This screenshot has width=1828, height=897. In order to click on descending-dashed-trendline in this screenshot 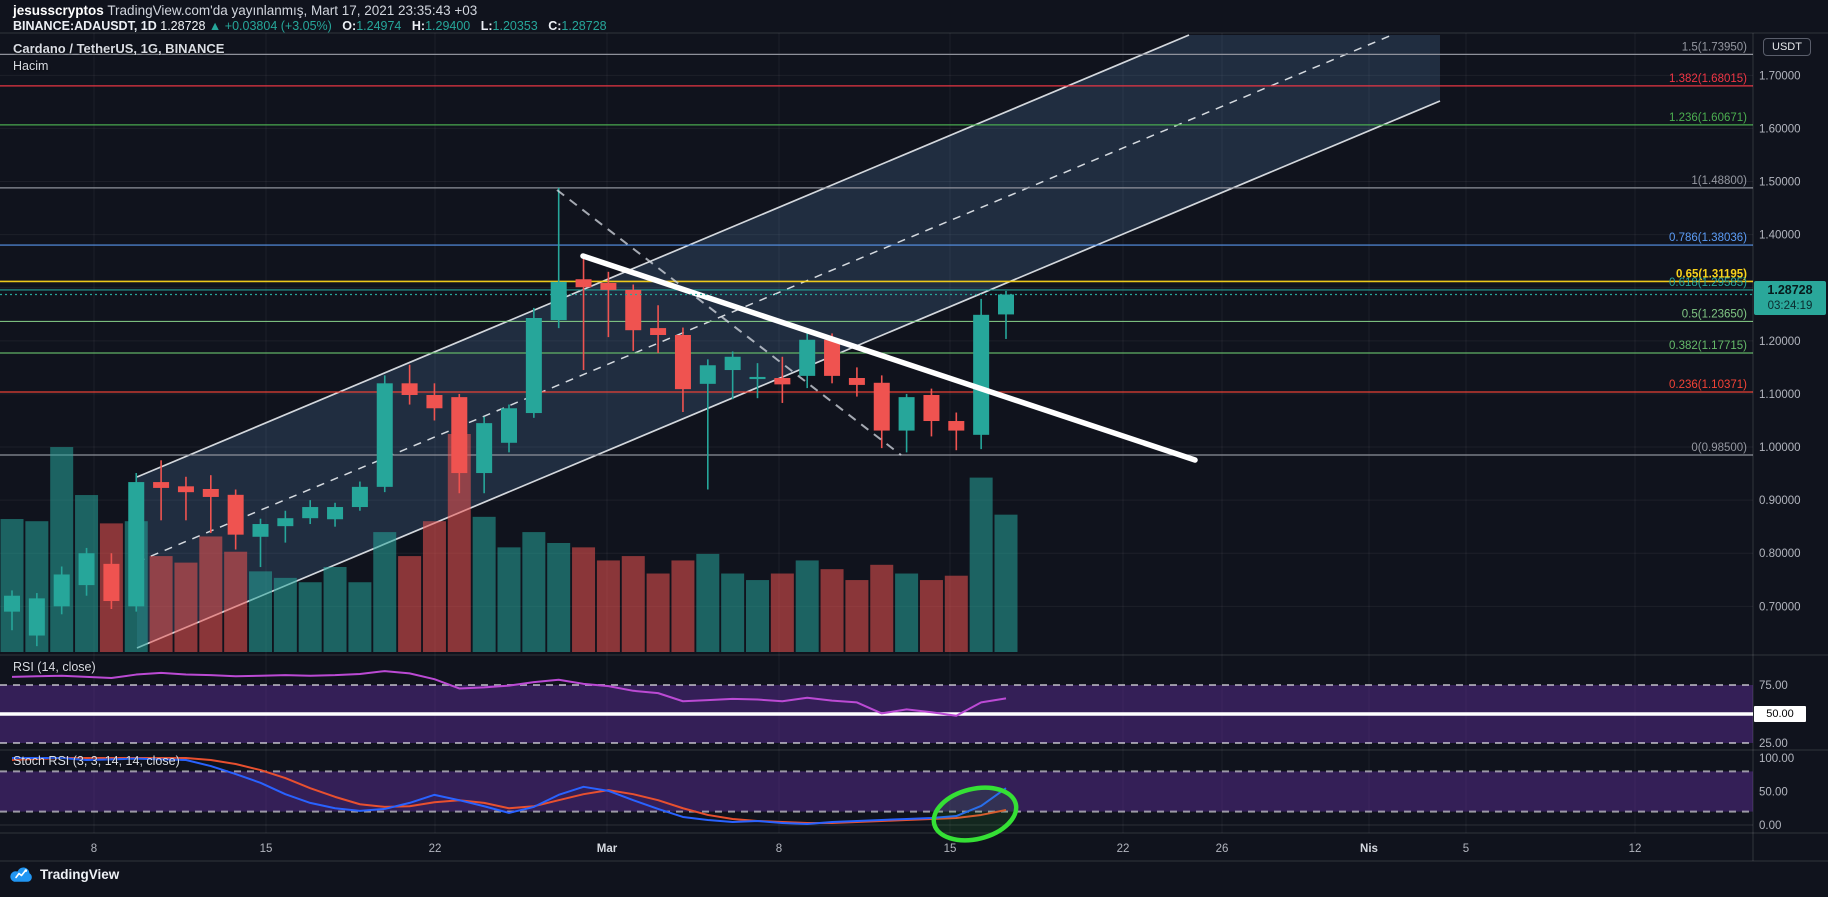, I will do `click(729, 322)`.